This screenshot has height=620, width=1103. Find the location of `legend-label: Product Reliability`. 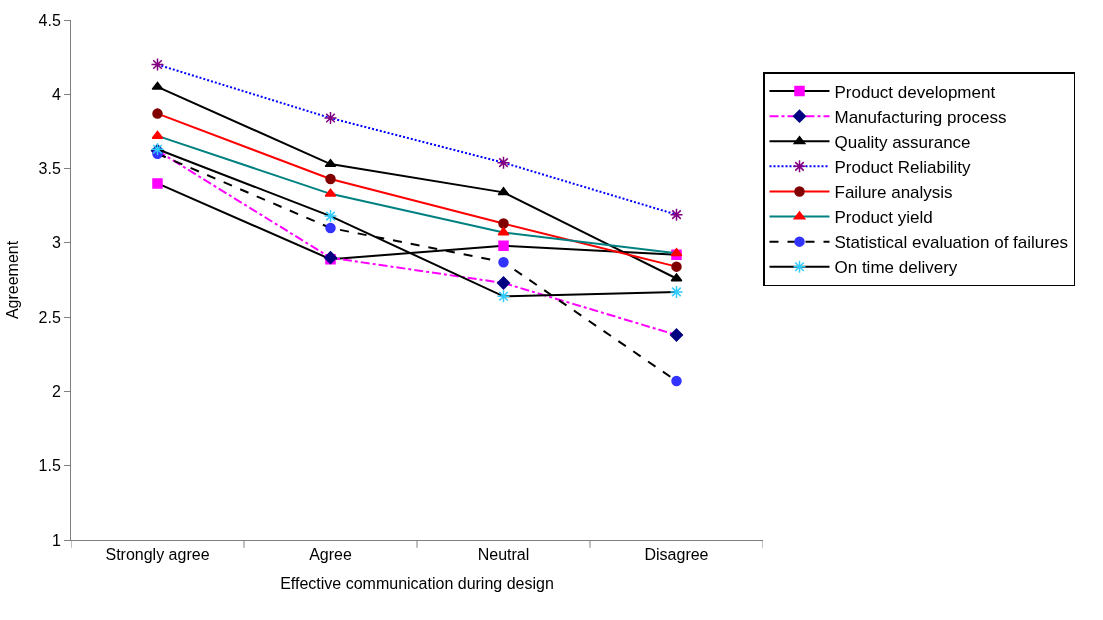

legend-label: Product Reliability is located at coordinates (903, 167).